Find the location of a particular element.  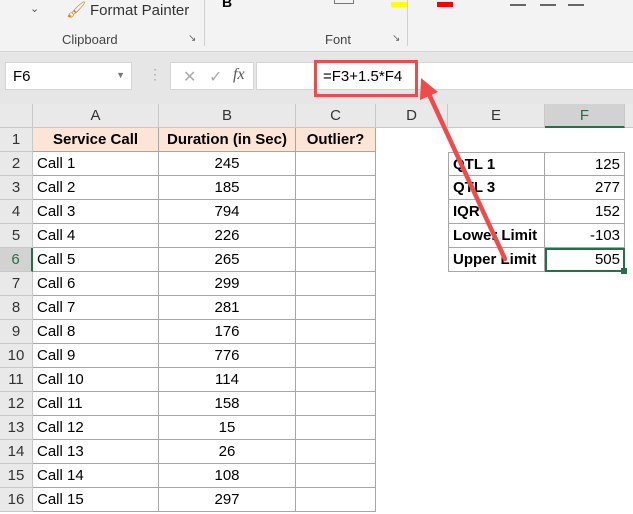

duration-cell: 794 is located at coordinates (227, 212).